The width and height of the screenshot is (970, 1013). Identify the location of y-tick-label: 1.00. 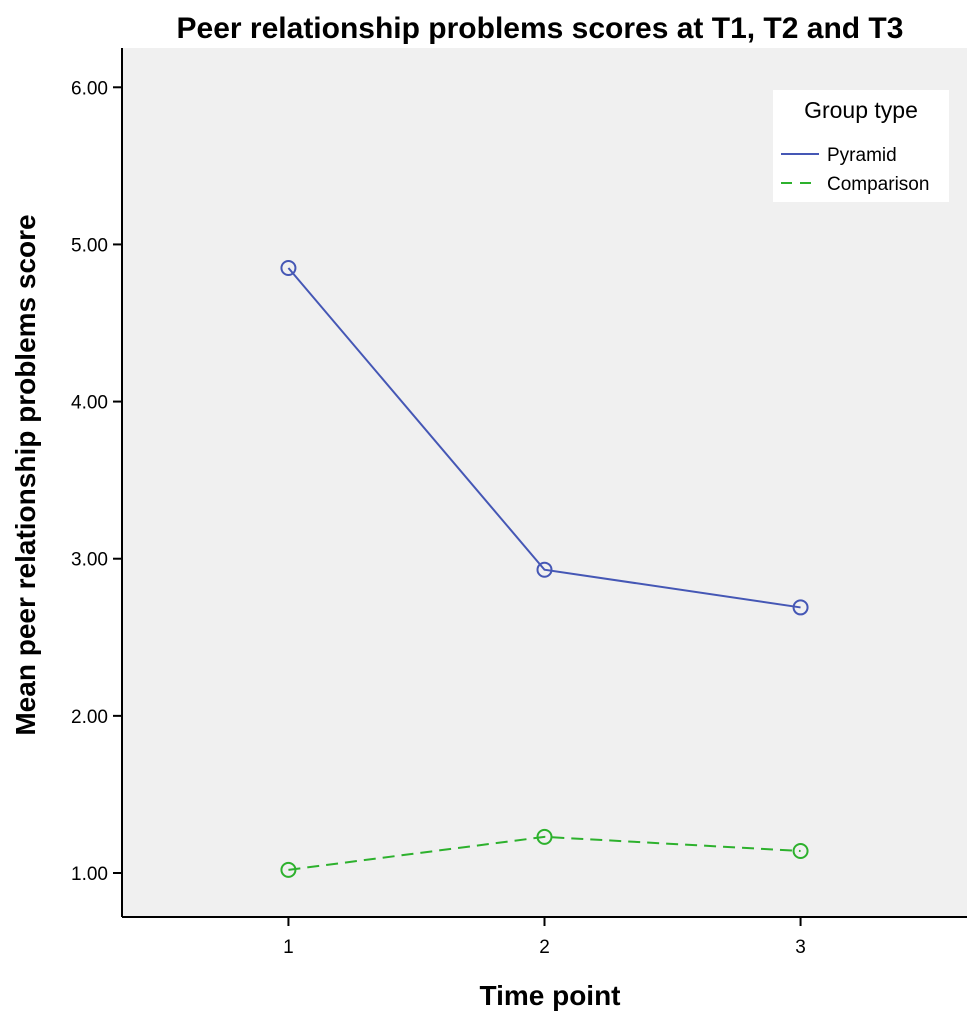
(89, 874).